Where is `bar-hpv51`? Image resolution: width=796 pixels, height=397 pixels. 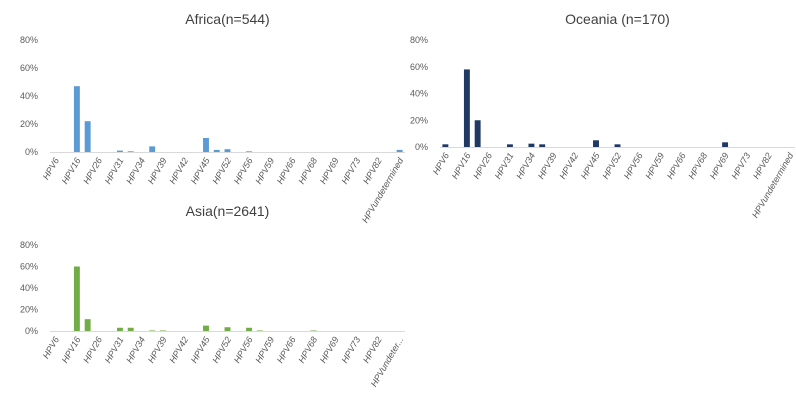
bar-hpv51 is located at coordinates (216, 150).